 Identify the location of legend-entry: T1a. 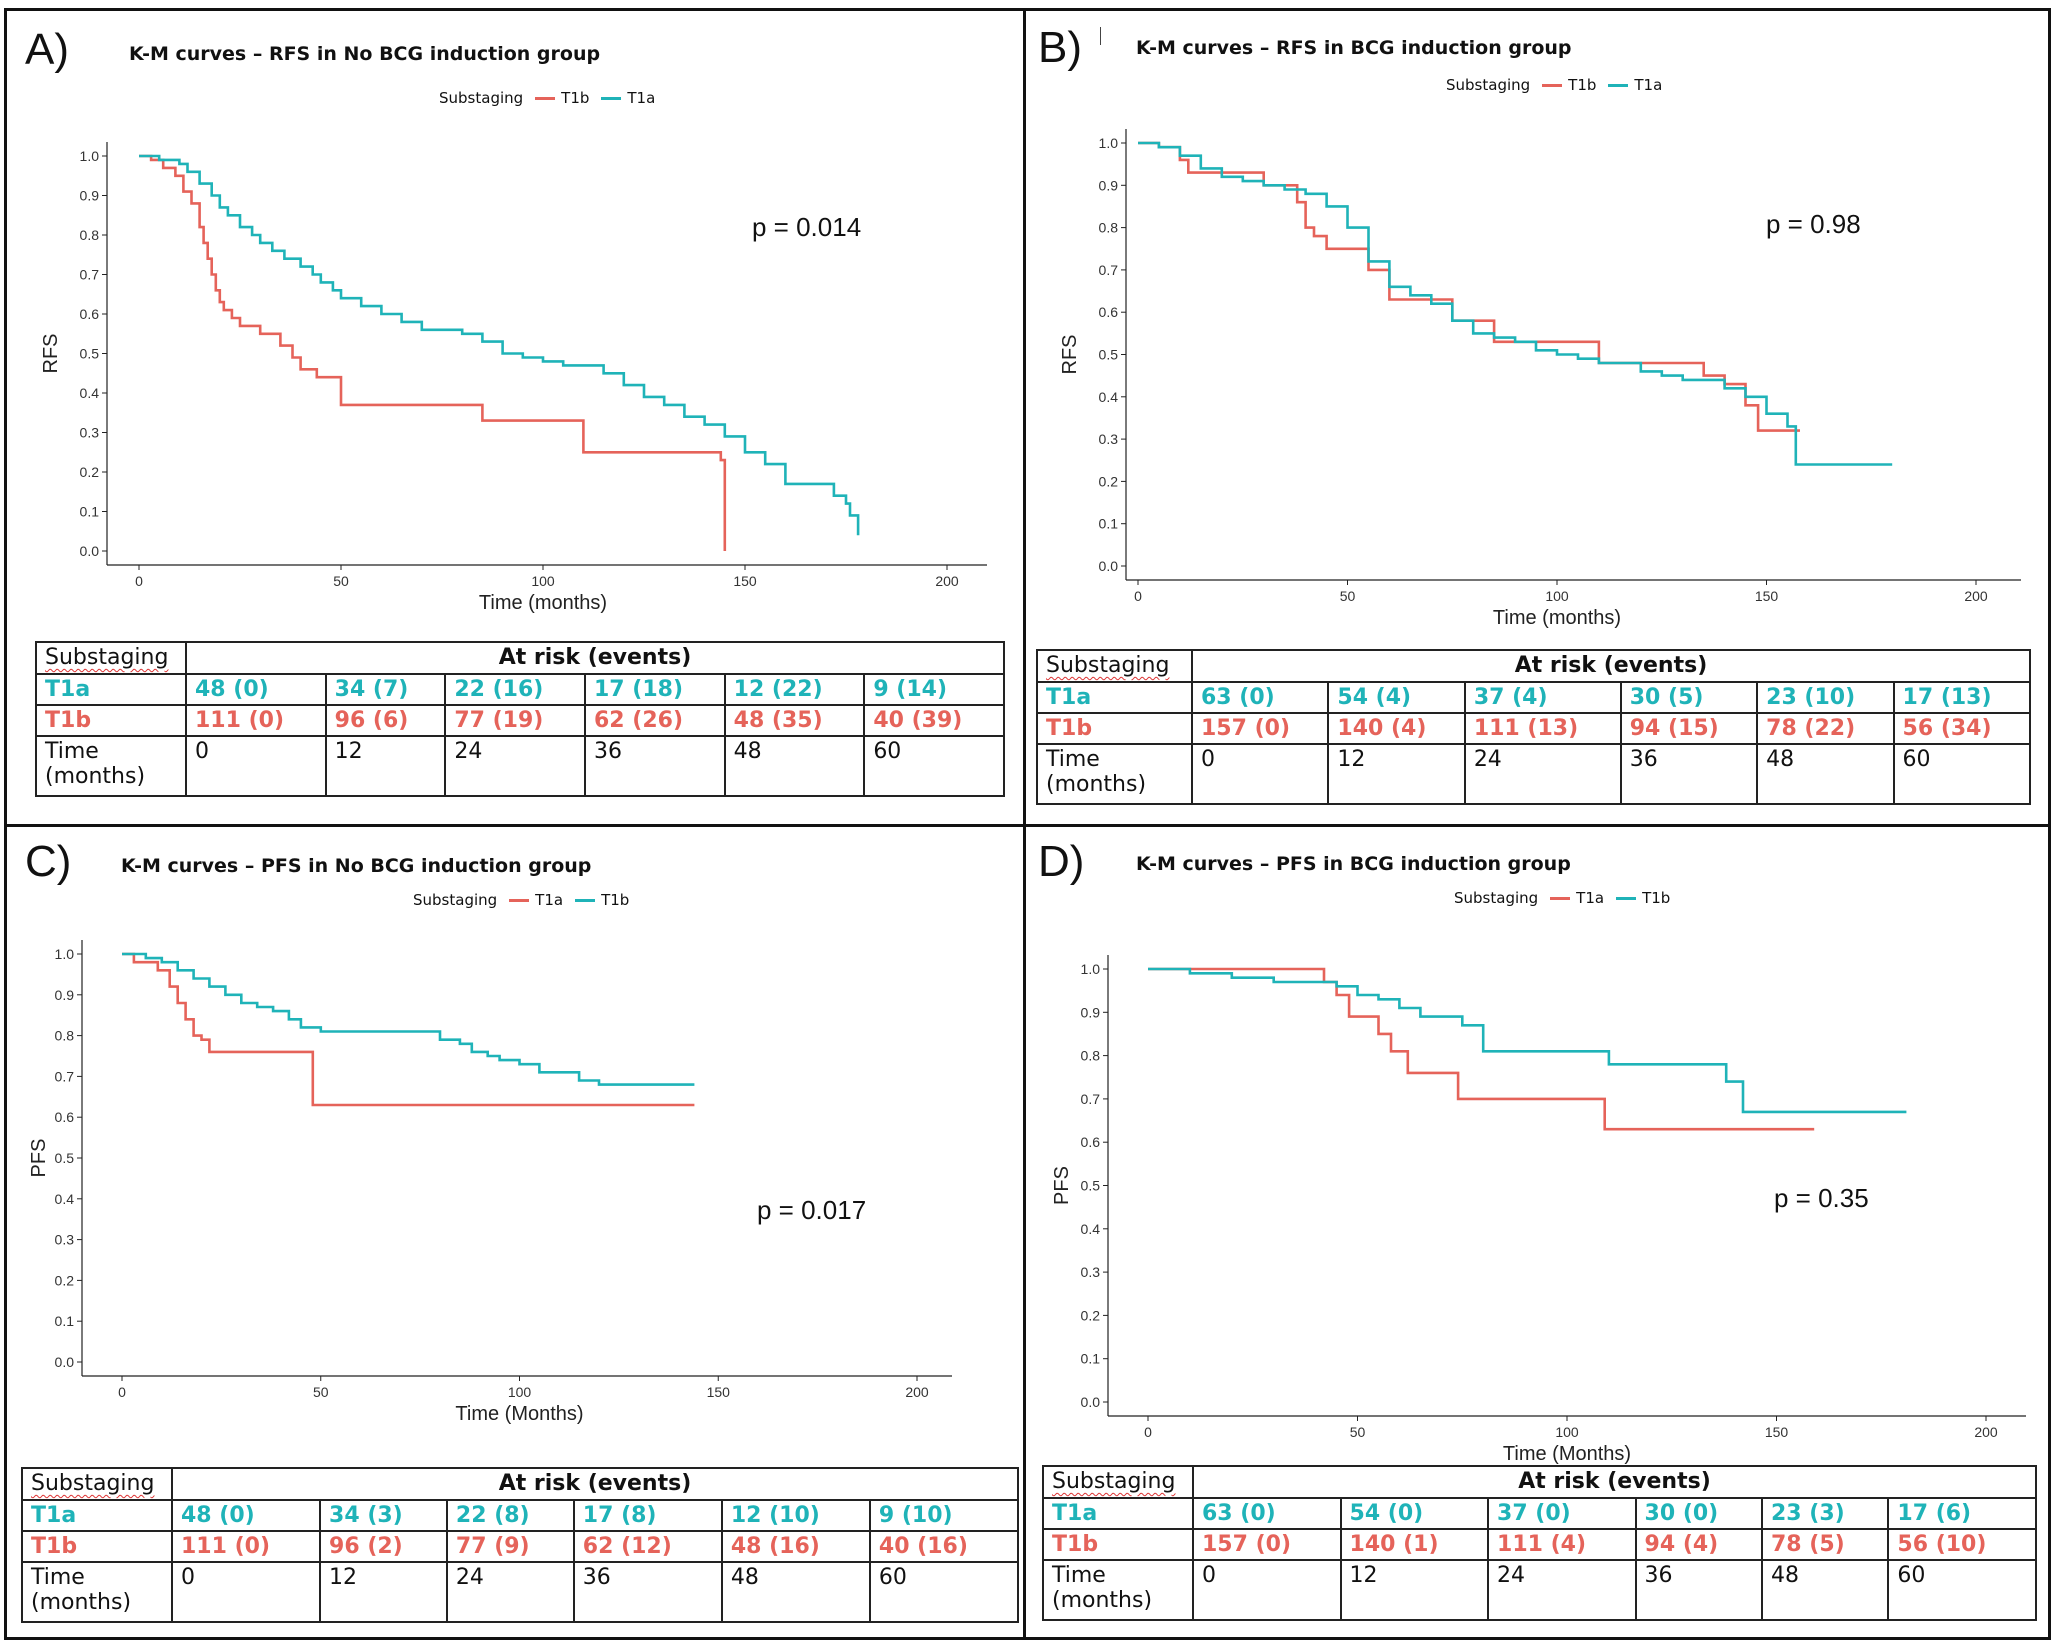
(1590, 898).